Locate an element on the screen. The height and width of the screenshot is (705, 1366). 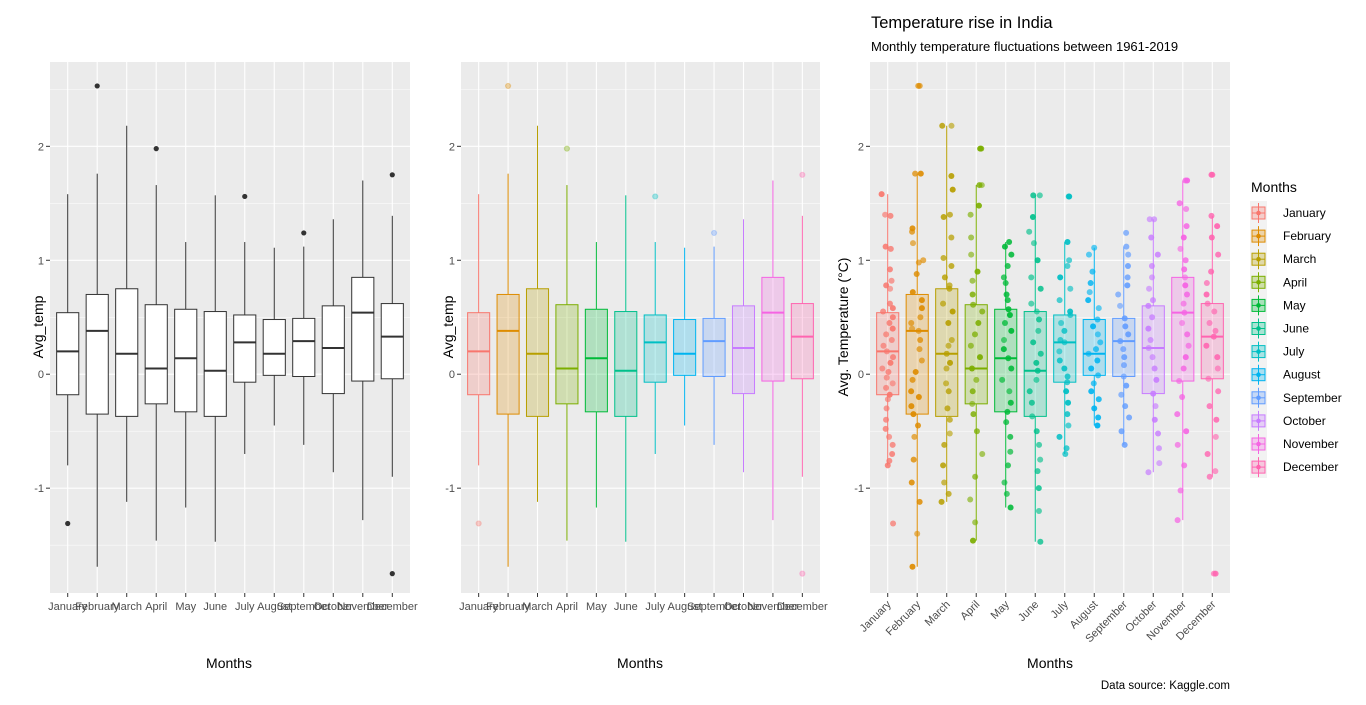
legend-label: February is located at coordinates (1307, 236).